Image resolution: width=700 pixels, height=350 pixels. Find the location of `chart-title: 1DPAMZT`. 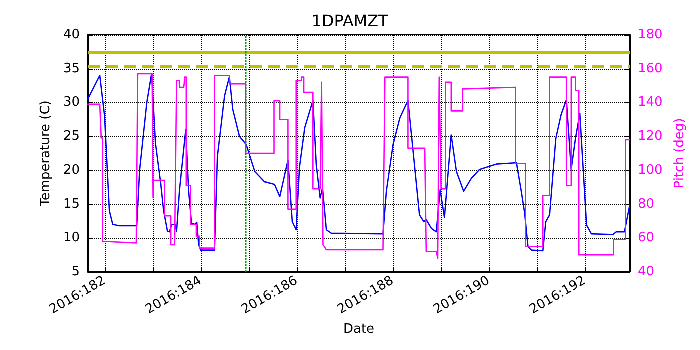

chart-title: 1DPAMZT is located at coordinates (350, 21).